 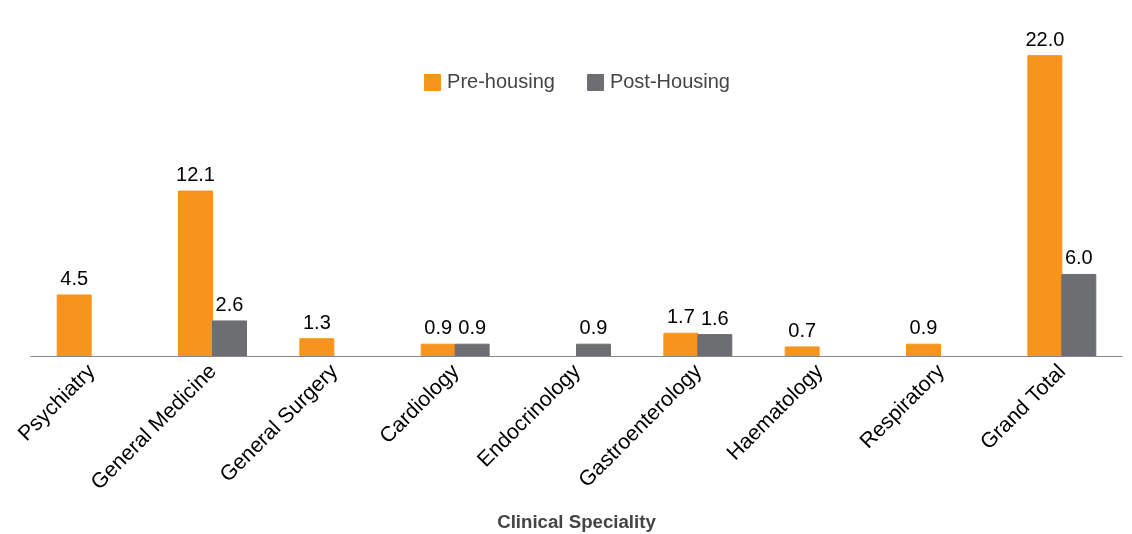 What do you see at coordinates (577, 521) in the screenshot?
I see `x-axis-title: Clinical Speciality` at bounding box center [577, 521].